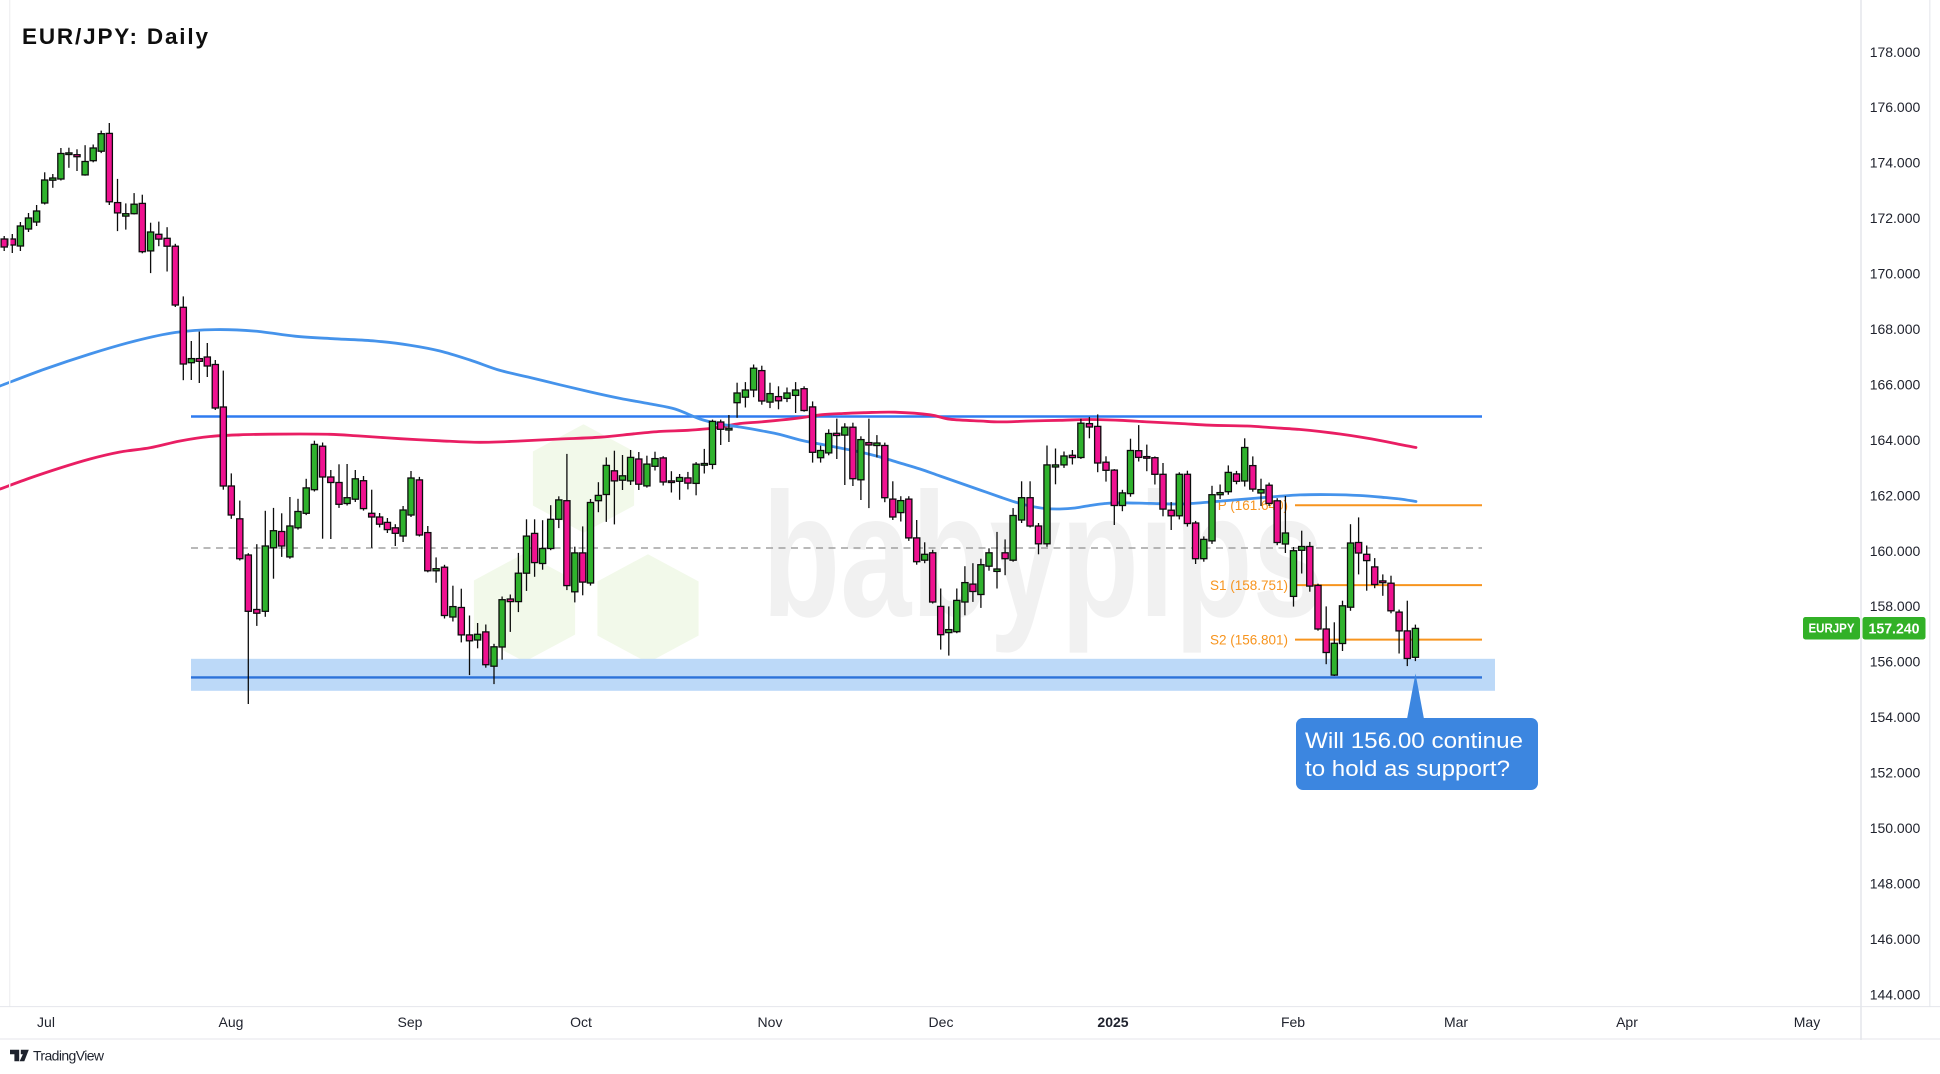 Image resolution: width=1940 pixels, height=1074 pixels. What do you see at coordinates (1895, 107) in the screenshot?
I see `svg-text: 176.000` at bounding box center [1895, 107].